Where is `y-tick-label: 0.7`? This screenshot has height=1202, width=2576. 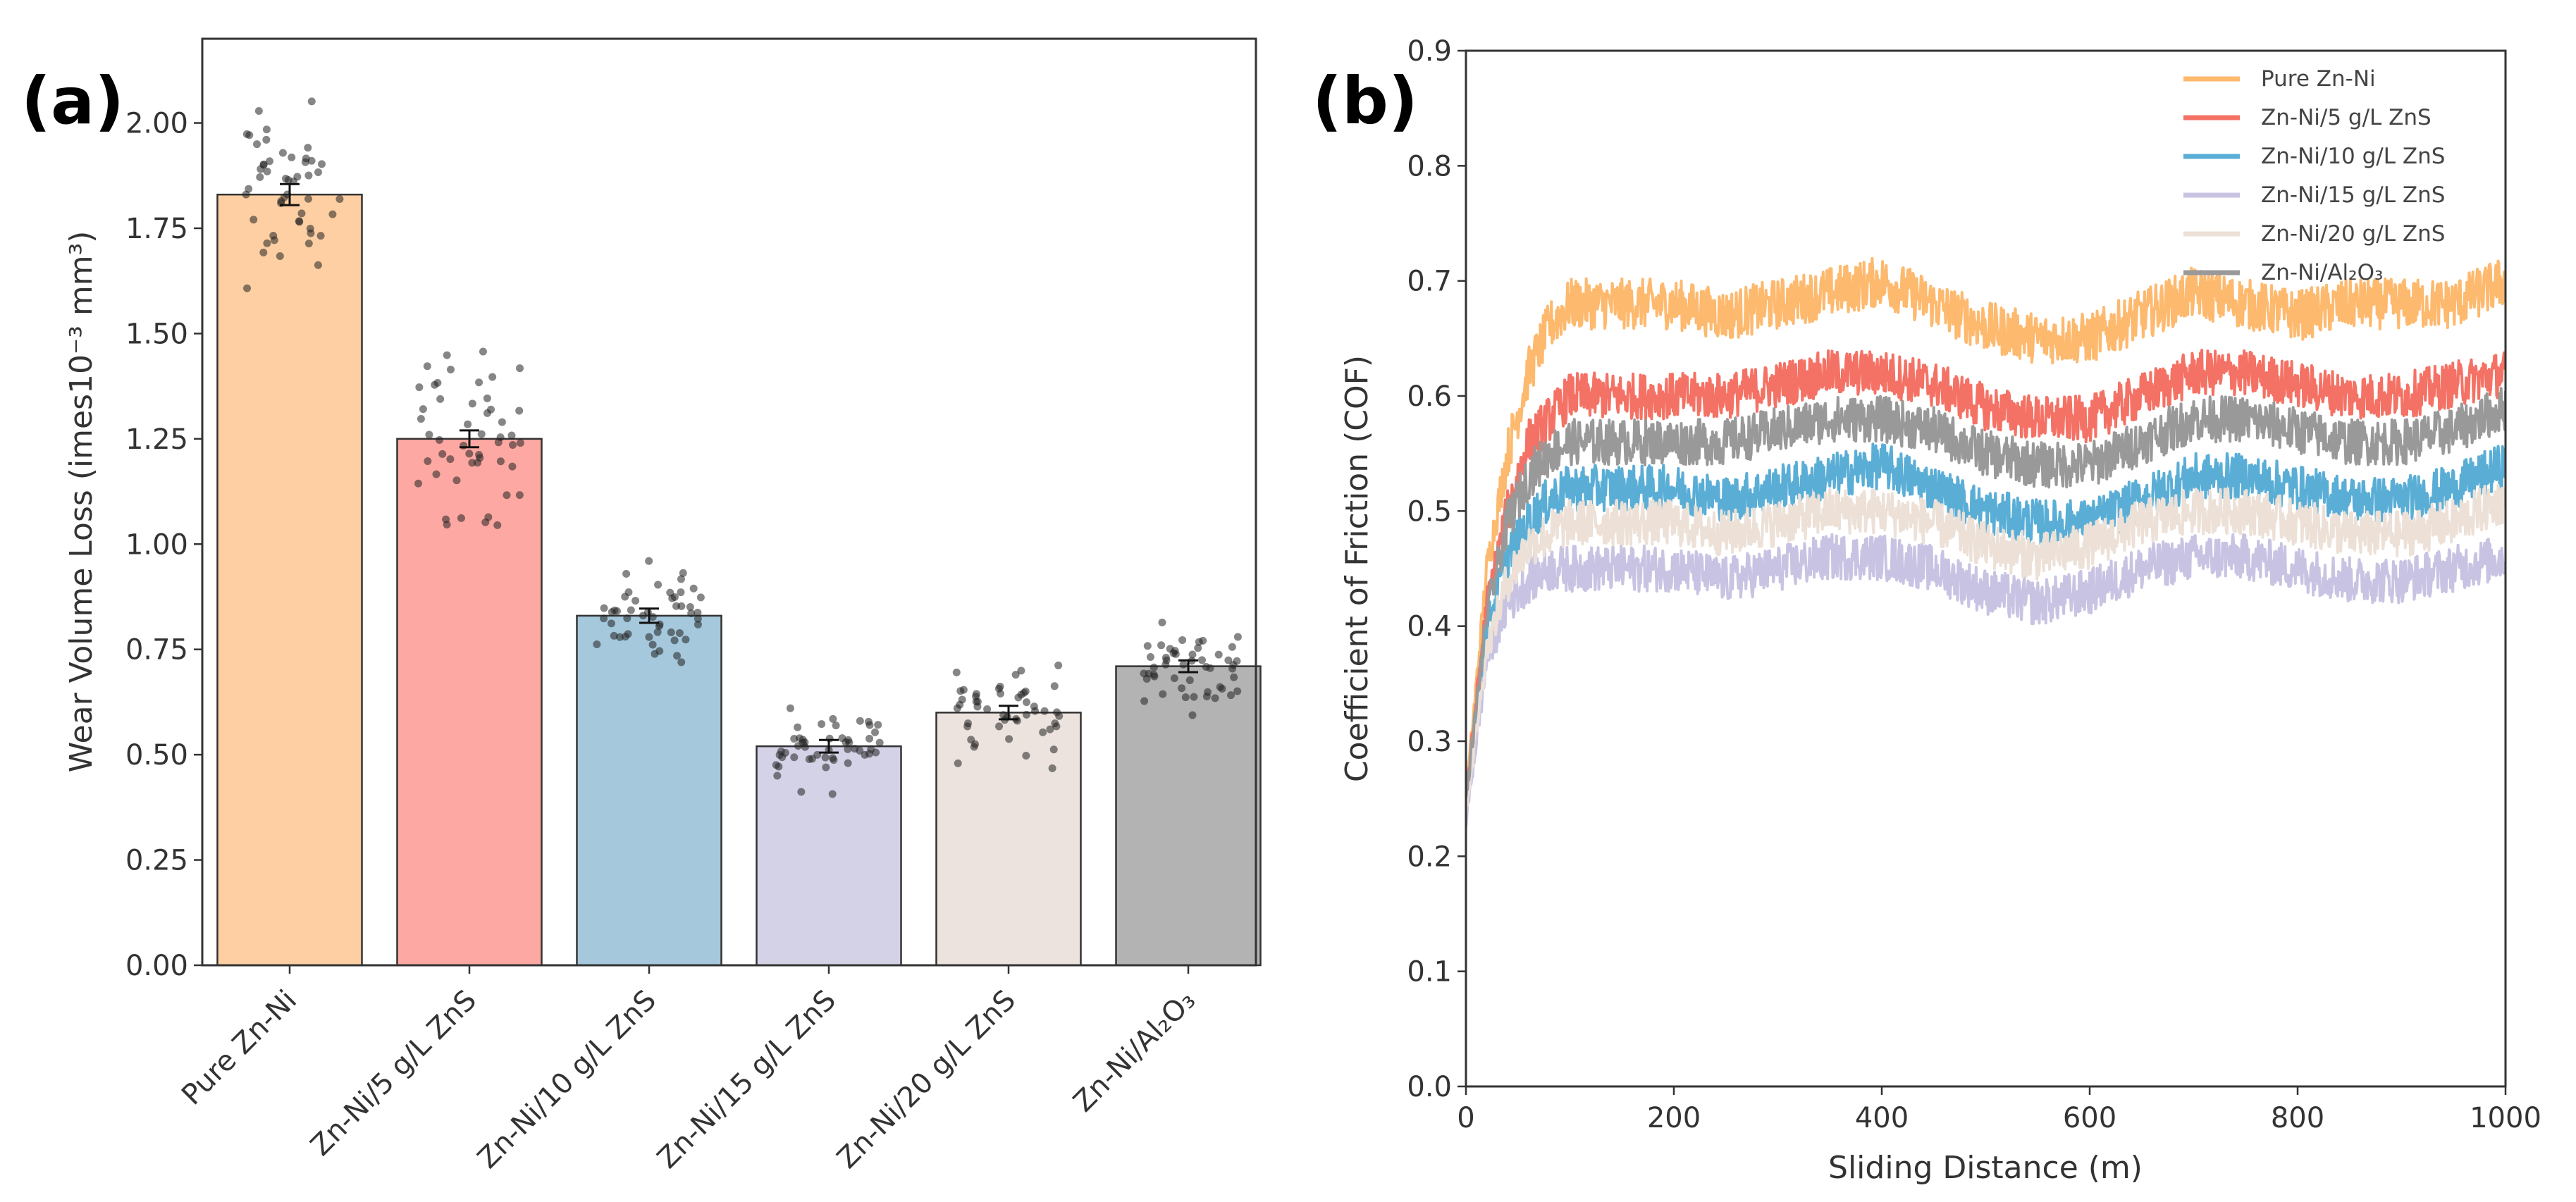
y-tick-label: 0.7 is located at coordinates (1430, 282).